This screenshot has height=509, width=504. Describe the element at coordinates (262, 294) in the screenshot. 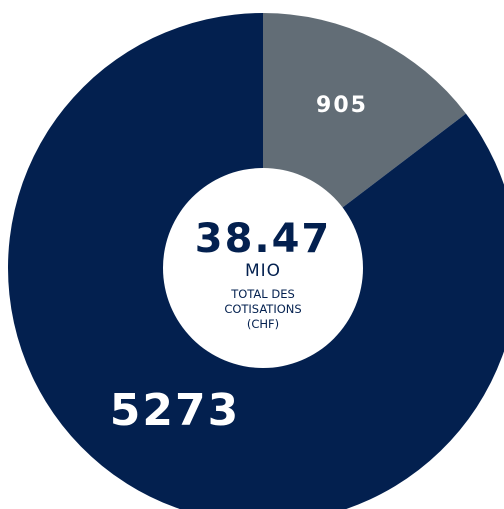

I see `center-caption-line-1: TOTAL DES` at that location.